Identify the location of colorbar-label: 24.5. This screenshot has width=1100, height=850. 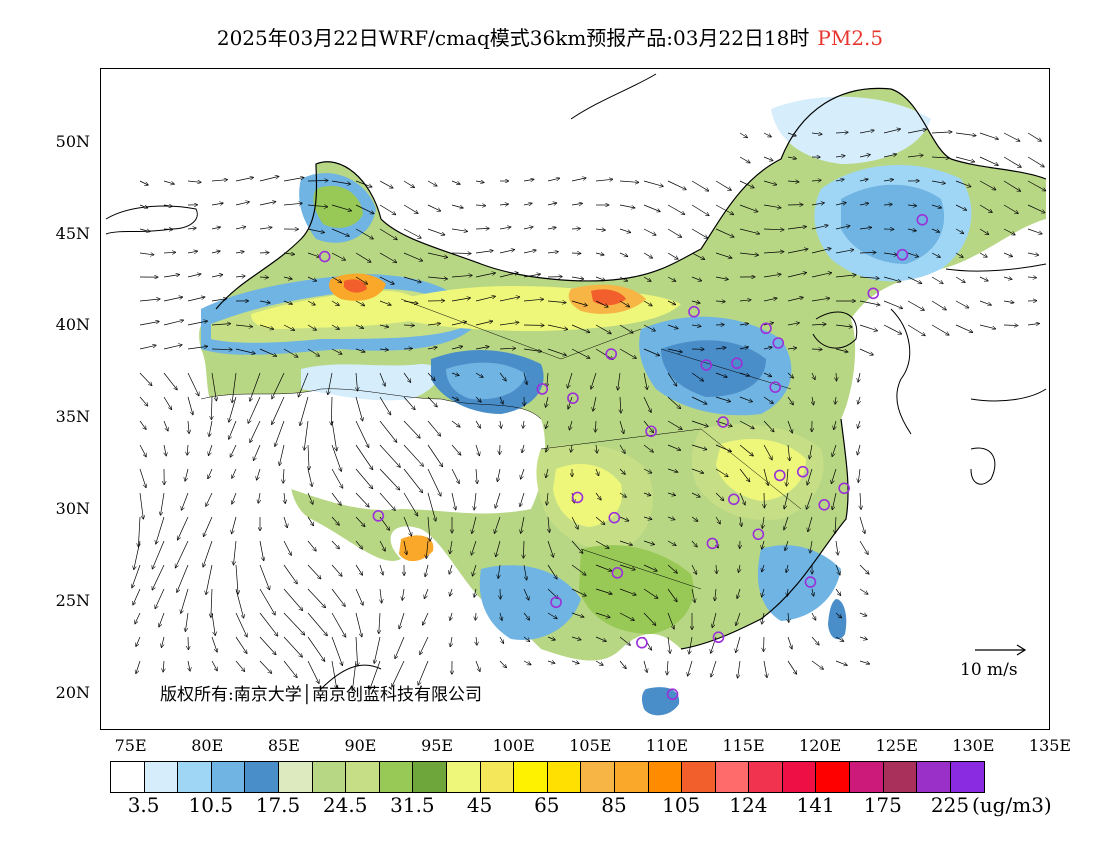
(345, 805).